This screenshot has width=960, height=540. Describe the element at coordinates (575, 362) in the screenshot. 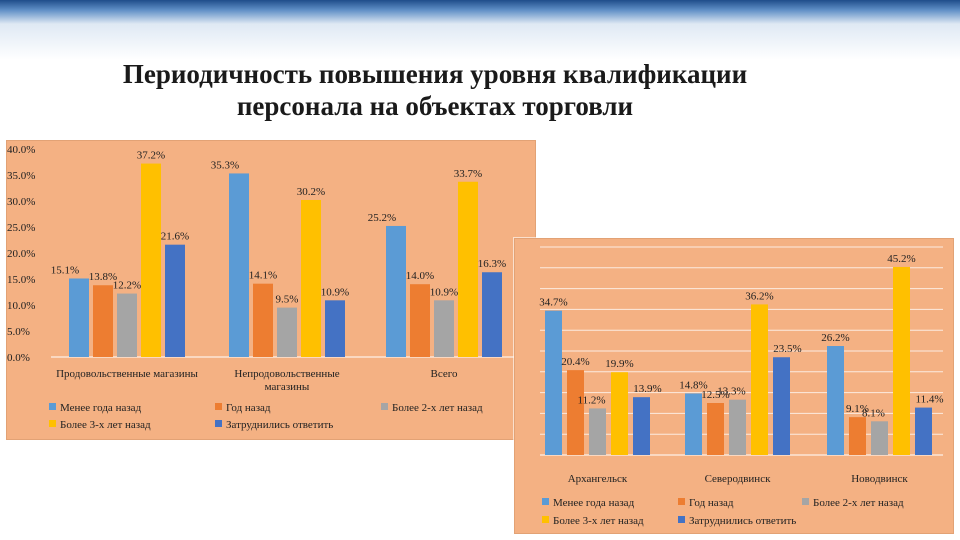

I see `chart2-data-label: 20.4%` at that location.